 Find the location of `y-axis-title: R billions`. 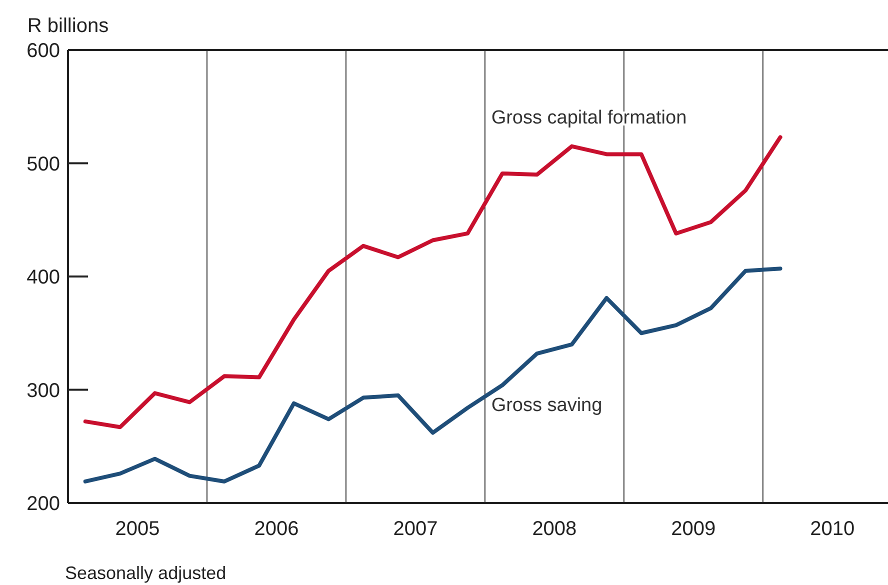

y-axis-title: R billions is located at coordinates (68, 26).